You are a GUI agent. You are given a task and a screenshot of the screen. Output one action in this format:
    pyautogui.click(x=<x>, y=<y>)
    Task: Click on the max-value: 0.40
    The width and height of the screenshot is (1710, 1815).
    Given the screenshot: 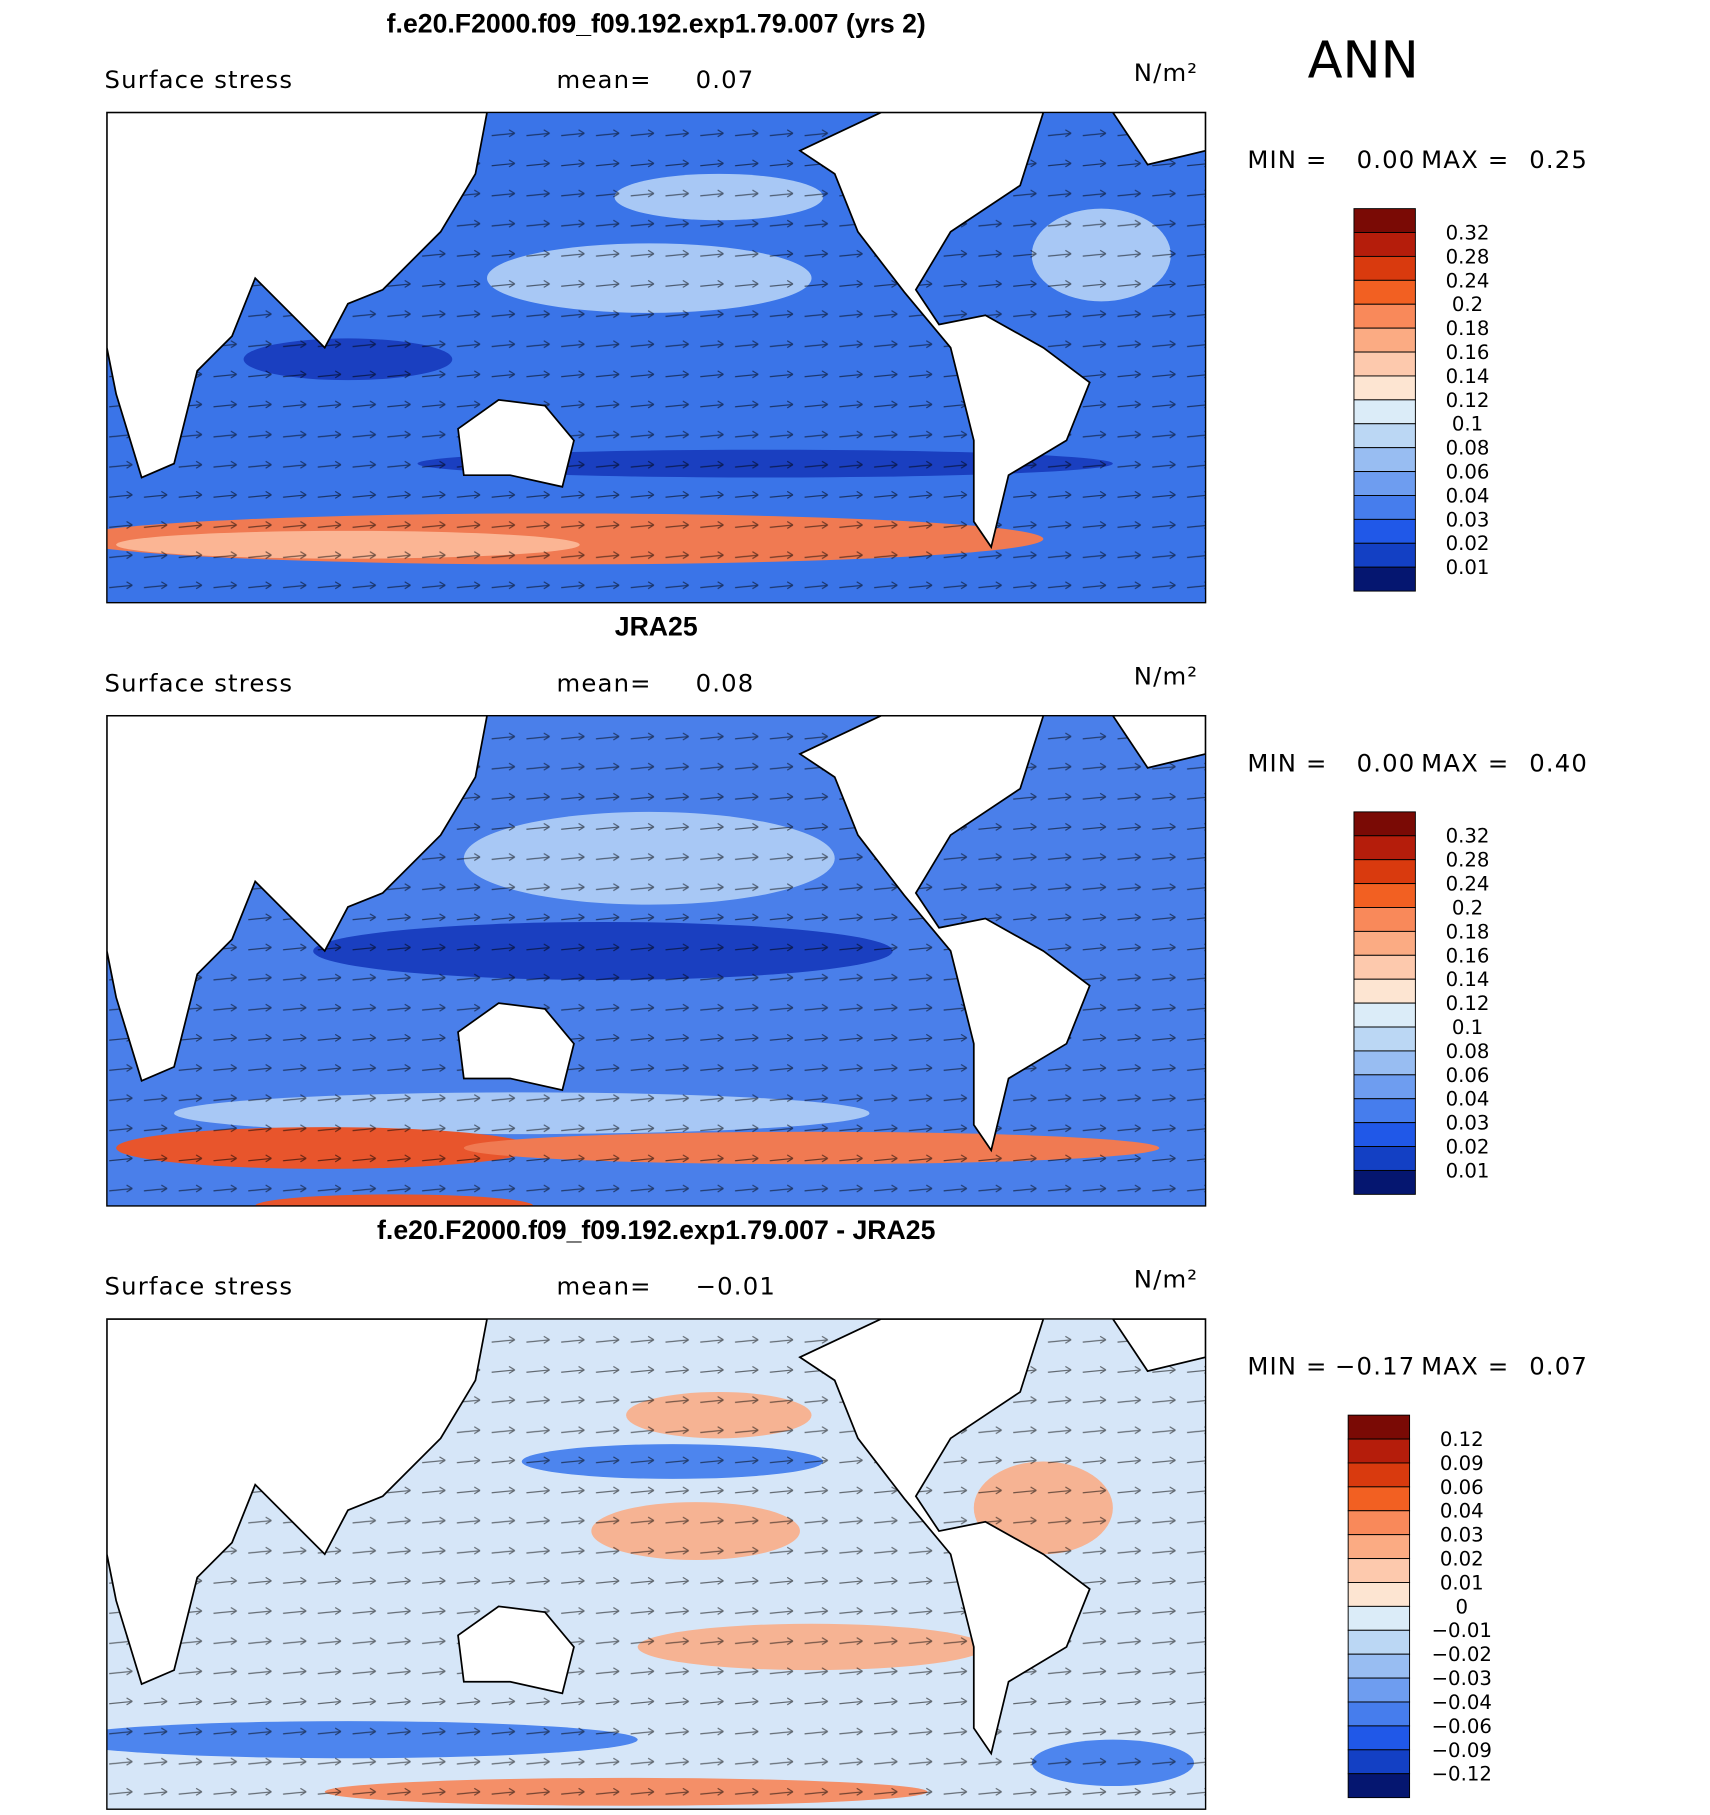 What is the action you would take?
    pyautogui.click(x=1558, y=762)
    